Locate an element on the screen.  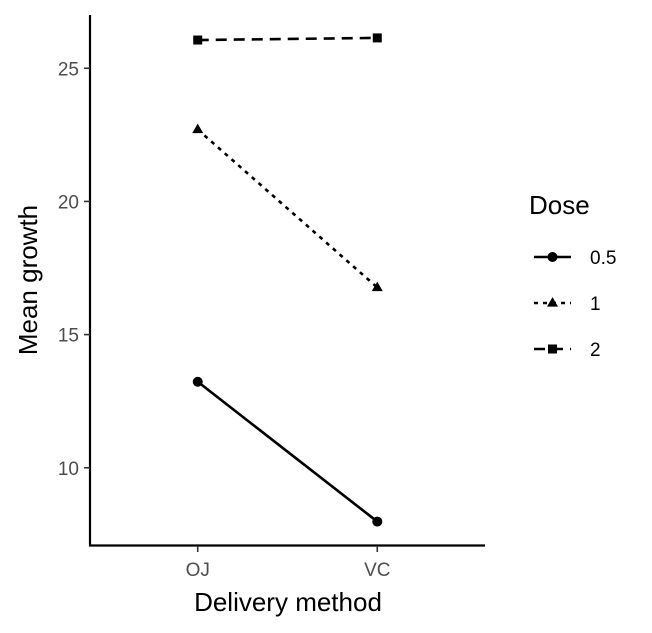
y-axis-title: Mean growth is located at coordinates (28, 280).